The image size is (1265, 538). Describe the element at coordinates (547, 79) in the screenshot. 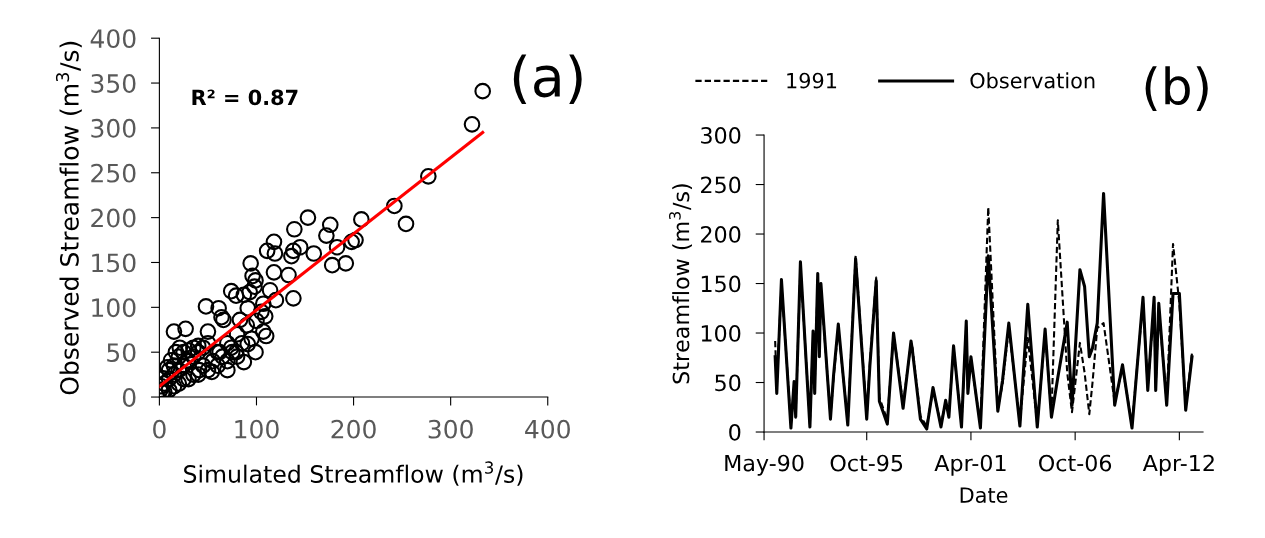

I see `annotation: (a)` at that location.